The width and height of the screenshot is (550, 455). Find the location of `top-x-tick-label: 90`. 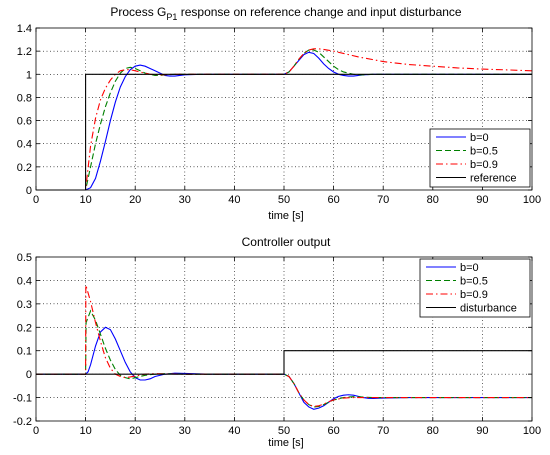

top-x-tick-label: 90 is located at coordinates (482, 200).